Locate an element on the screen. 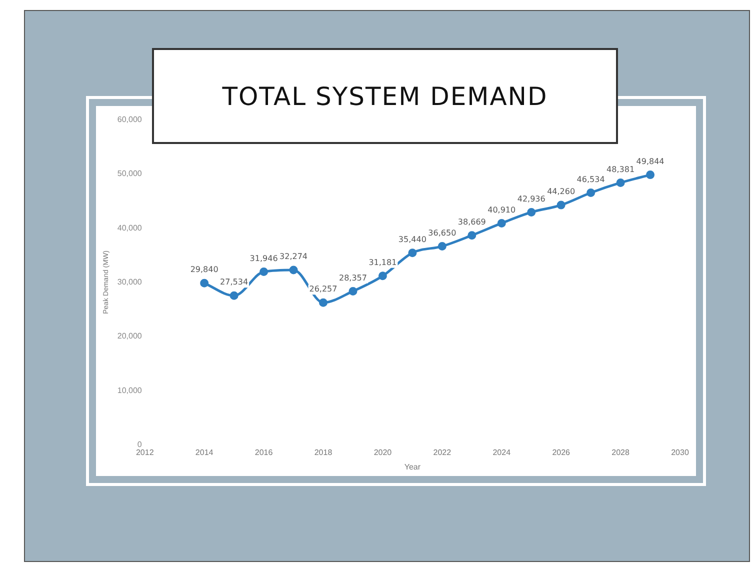  data-label: 27,534 is located at coordinates (234, 282).